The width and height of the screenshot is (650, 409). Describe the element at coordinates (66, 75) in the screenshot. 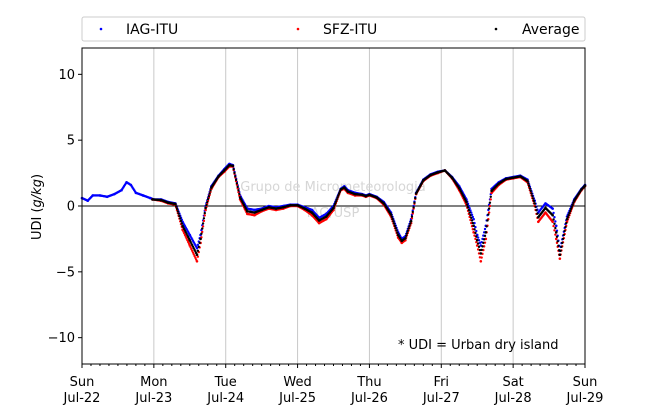

I see `y-tick-label: 10` at that location.